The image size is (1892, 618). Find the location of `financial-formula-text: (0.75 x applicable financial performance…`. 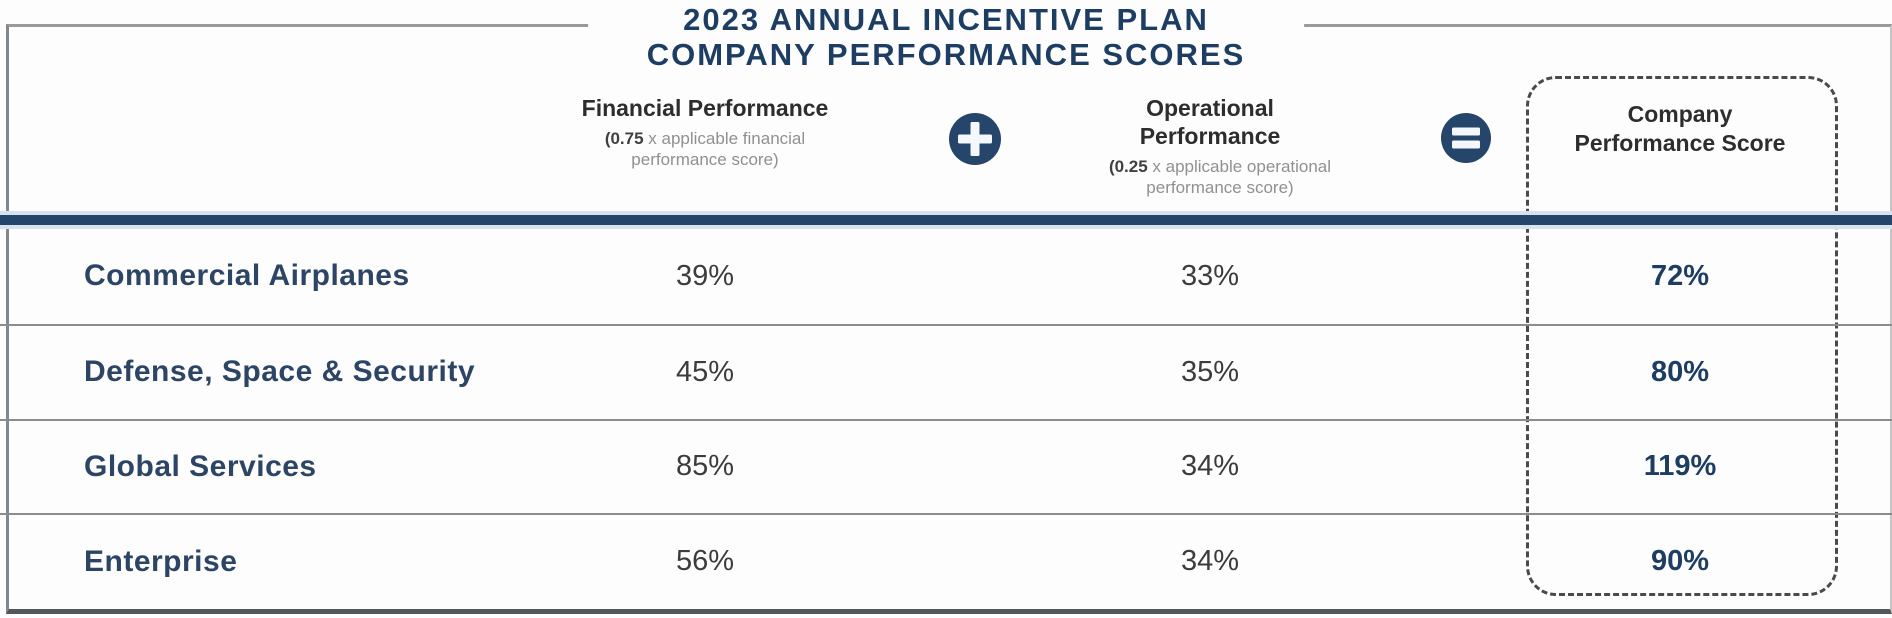

financial-formula-text: (0.75 x applicable financial performance… is located at coordinates (705, 149).